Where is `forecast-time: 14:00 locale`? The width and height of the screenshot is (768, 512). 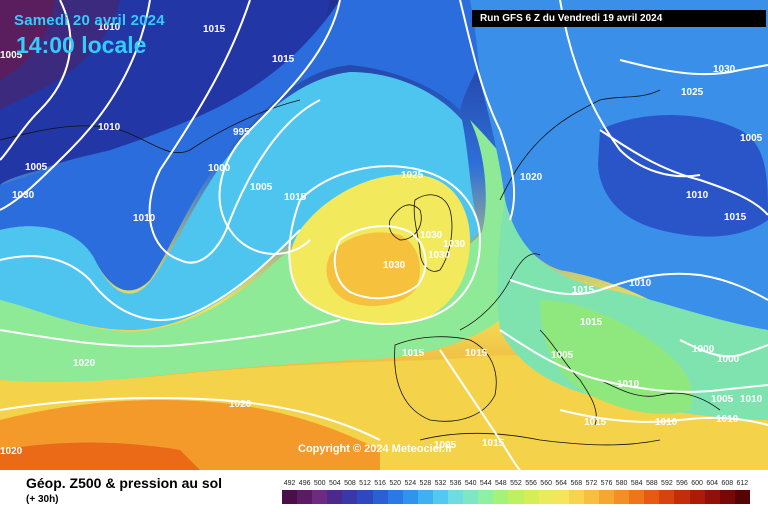 forecast-time: 14:00 locale is located at coordinates (81, 45).